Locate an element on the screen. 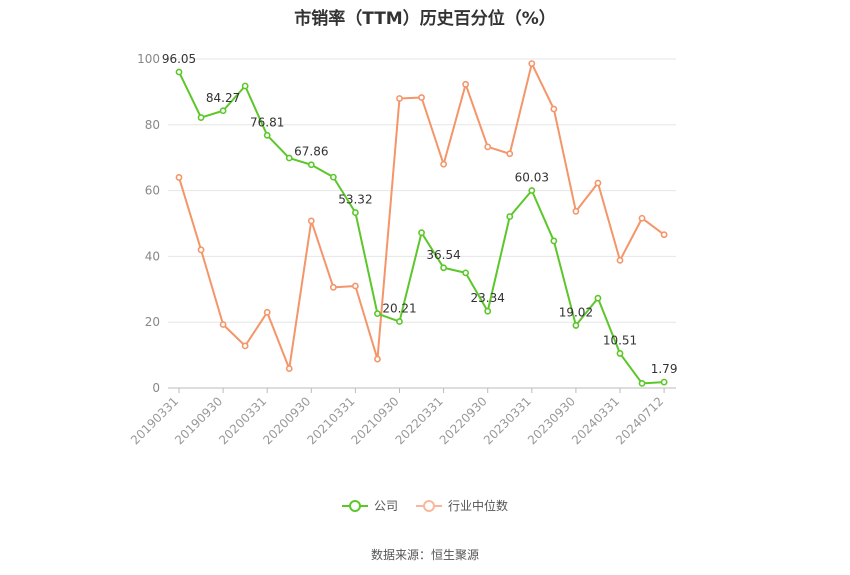 The height and width of the screenshot is (575, 850). company-data-label: 96.05 is located at coordinates (179, 59).